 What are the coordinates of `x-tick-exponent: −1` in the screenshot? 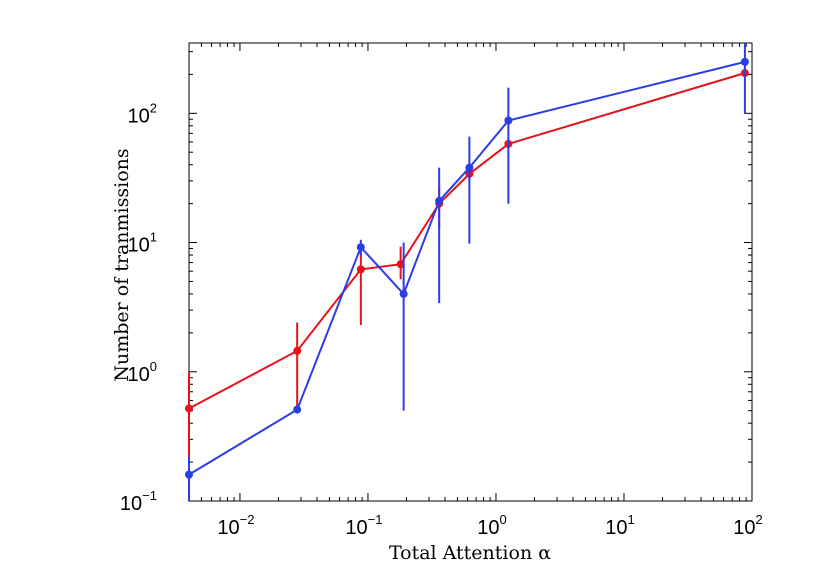 It's located at (375, 519).